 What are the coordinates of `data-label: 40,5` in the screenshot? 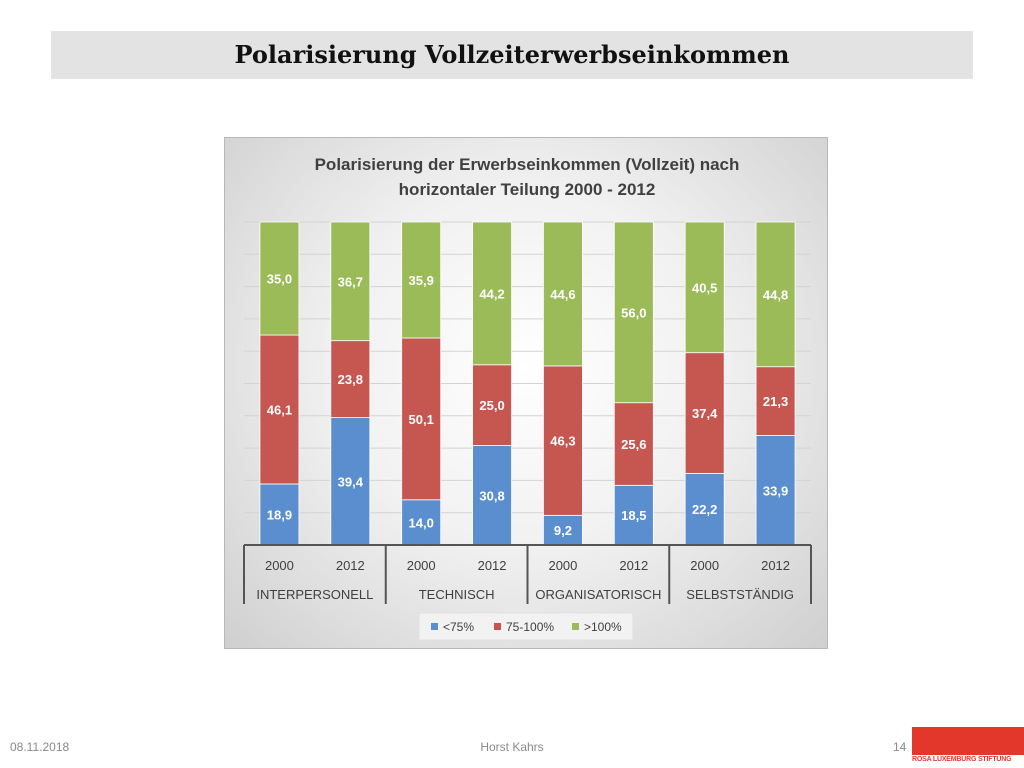 It's located at (704, 287).